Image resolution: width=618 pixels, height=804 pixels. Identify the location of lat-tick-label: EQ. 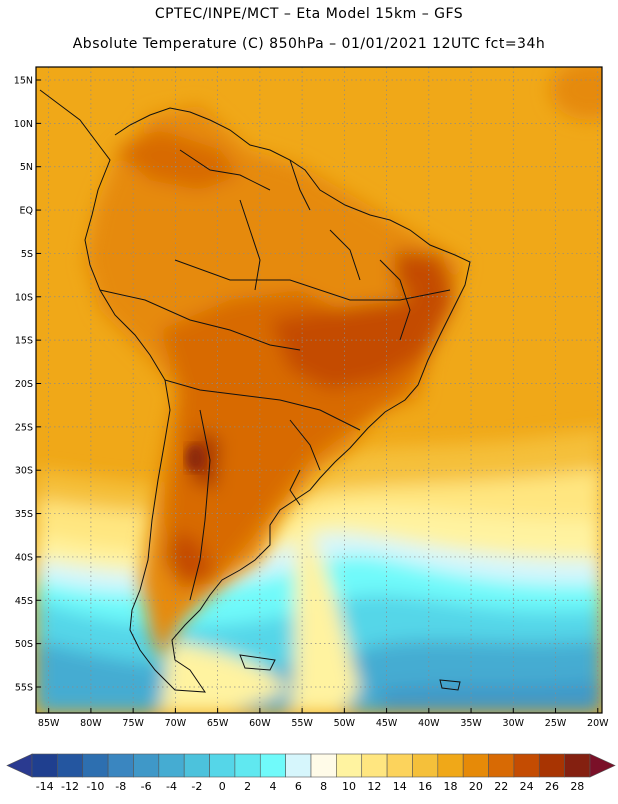
(26, 211).